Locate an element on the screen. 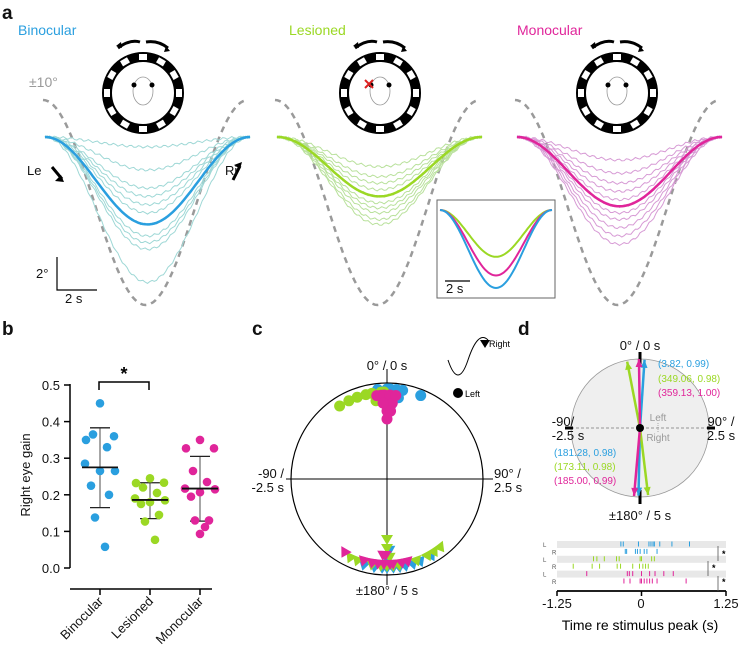  left-eye-icon is located at coordinates (608, 85).